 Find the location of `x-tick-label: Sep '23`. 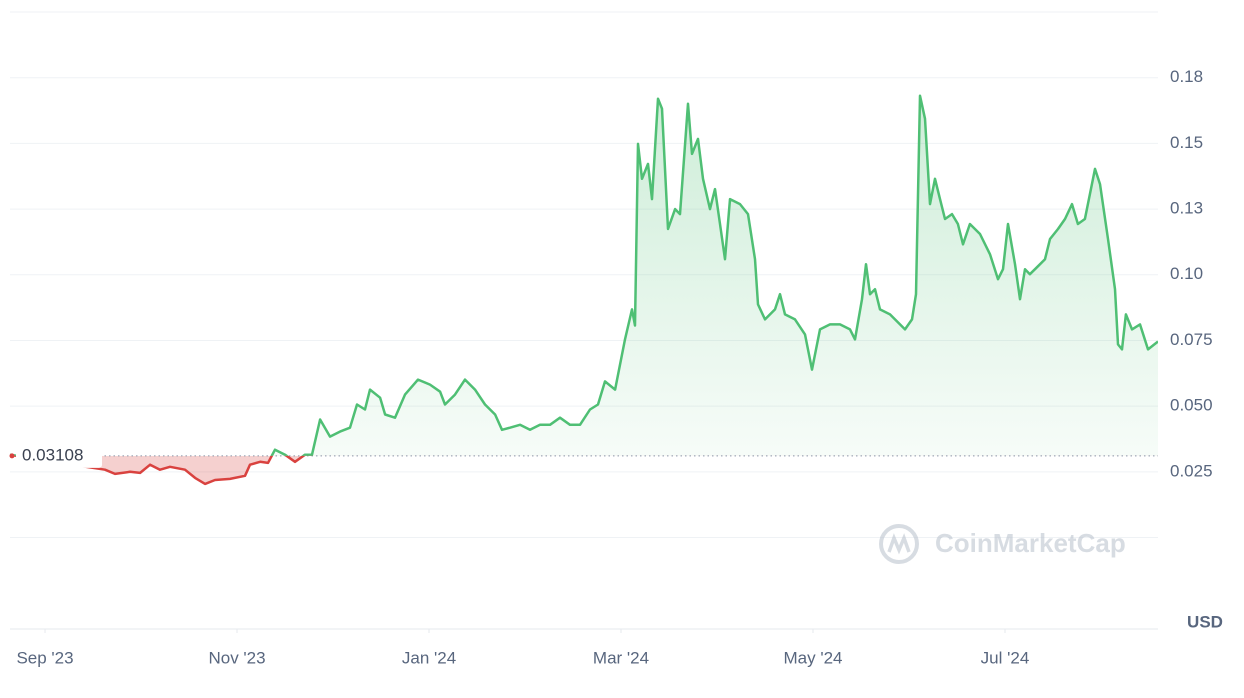

x-tick-label: Sep '23 is located at coordinates (44, 657).